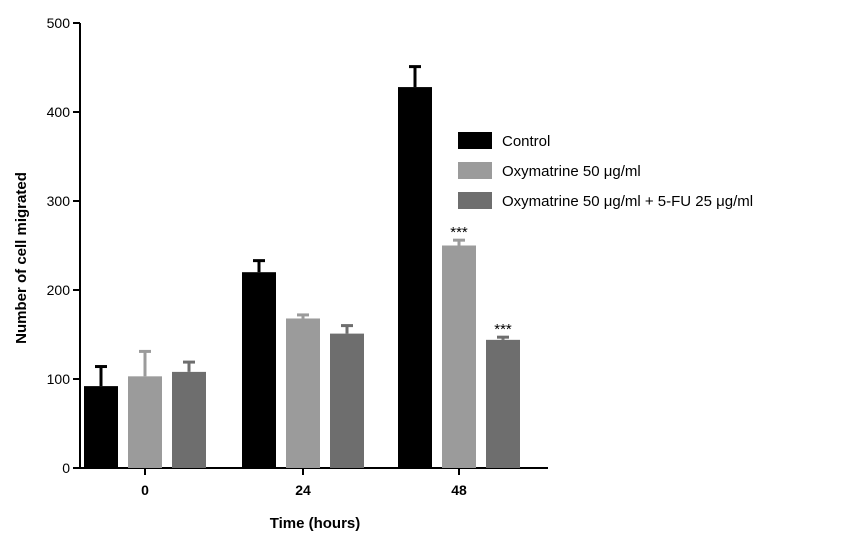  I want to click on legend-label: Control, so click(526, 141).